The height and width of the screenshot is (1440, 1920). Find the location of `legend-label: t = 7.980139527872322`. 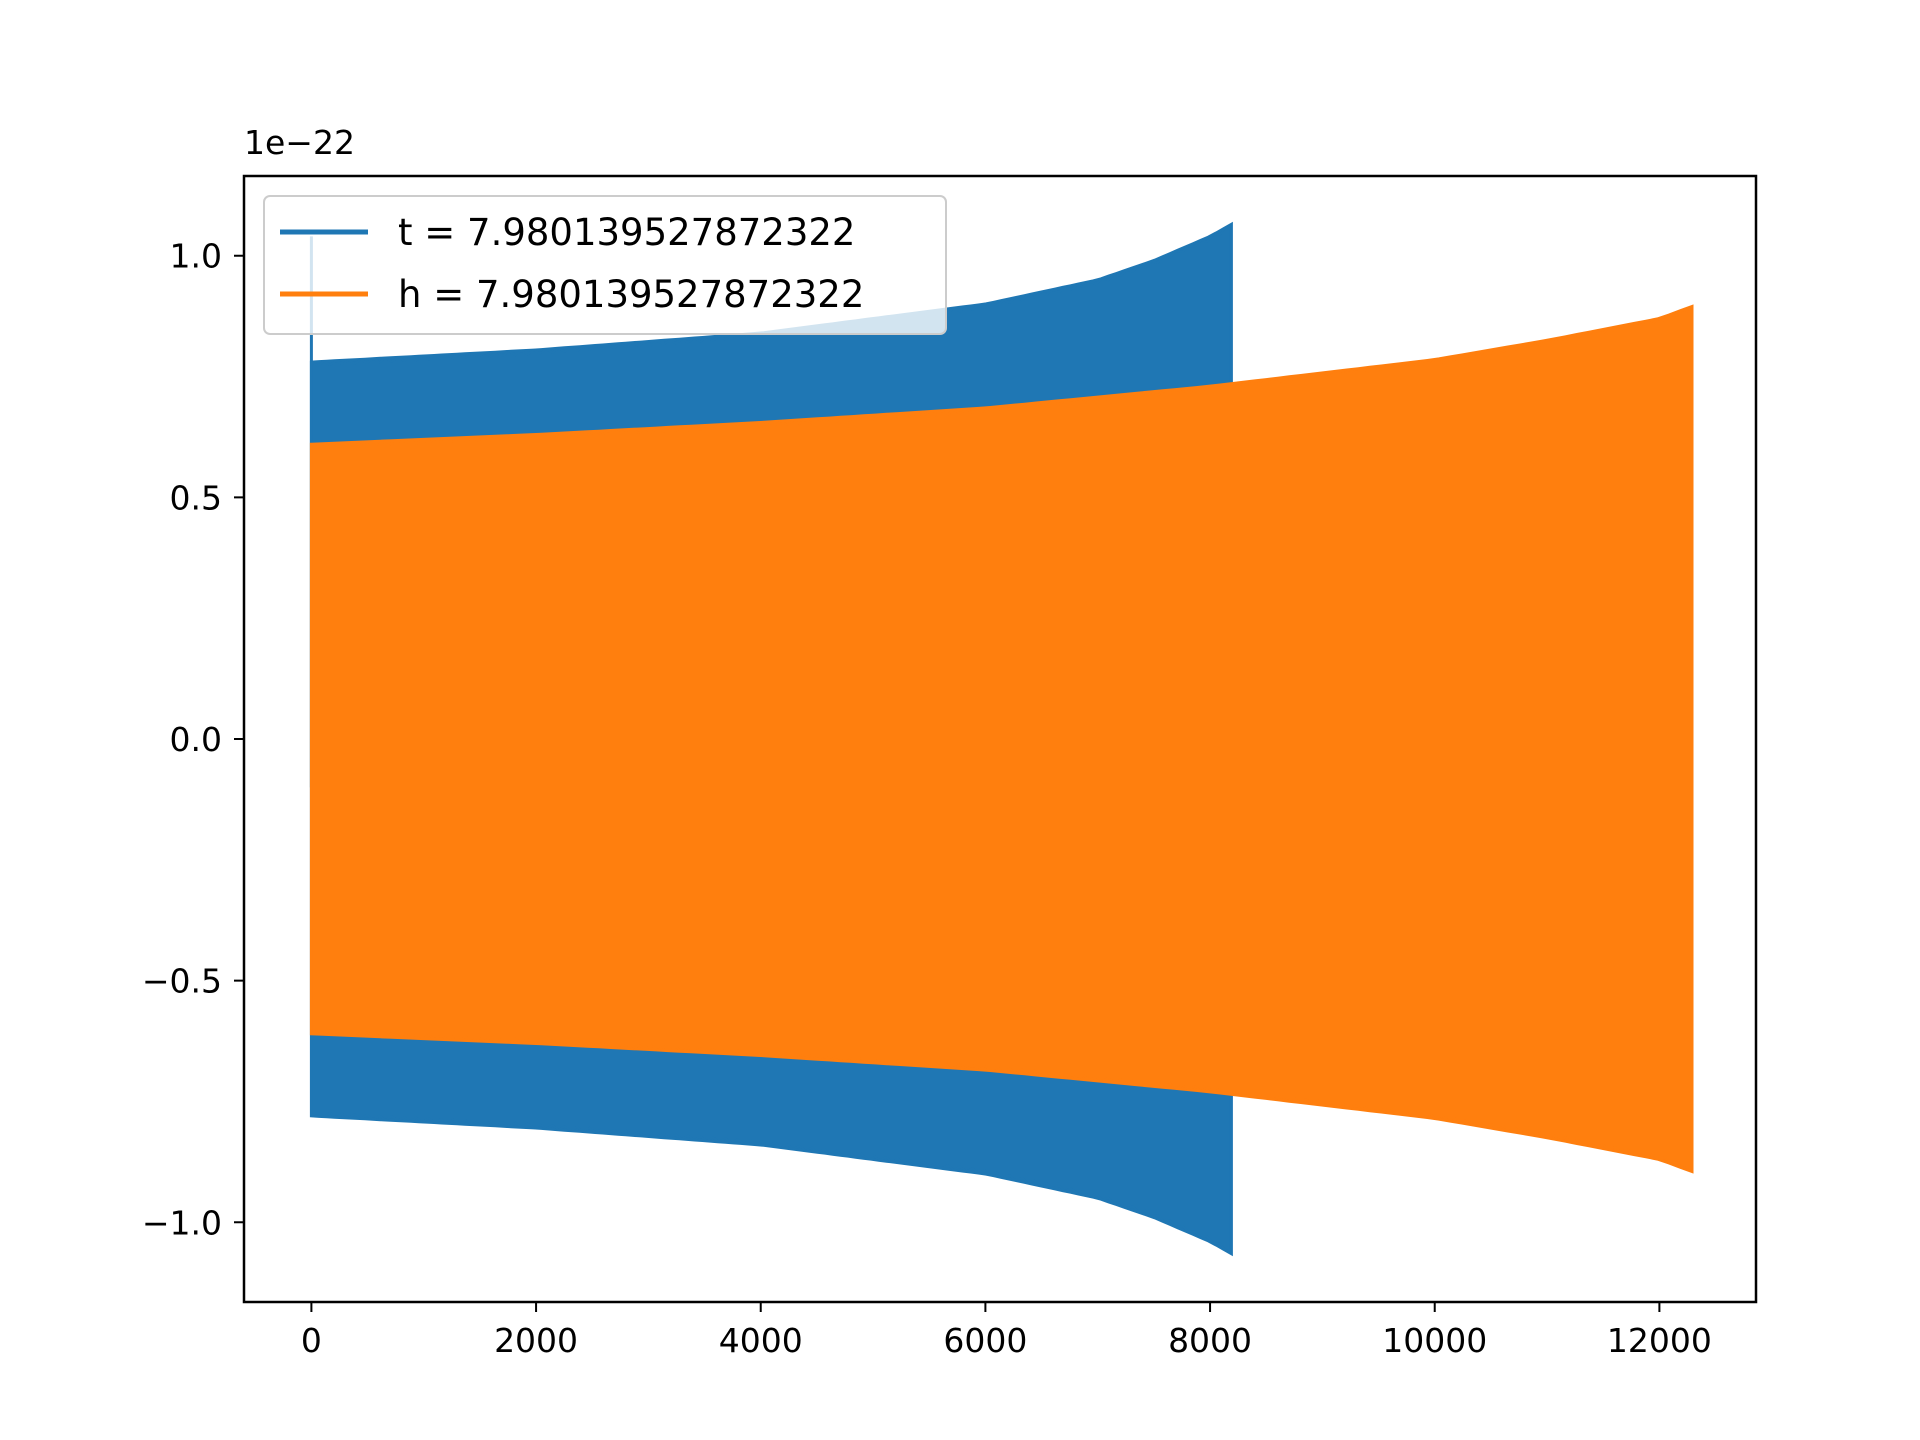

legend-label: t = 7.980139527872322 is located at coordinates (626, 232).